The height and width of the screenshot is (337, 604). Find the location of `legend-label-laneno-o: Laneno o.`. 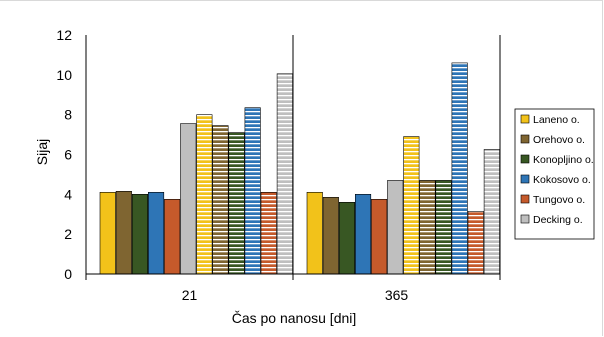

legend-label-laneno-o: Laneno o. is located at coordinates (556, 120).